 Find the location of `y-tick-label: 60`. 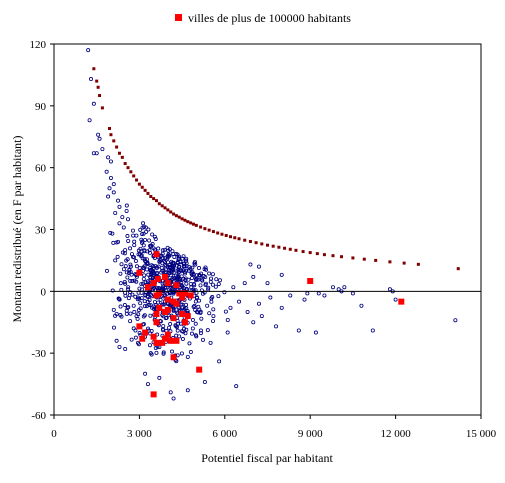

y-tick-label: 60 is located at coordinates (41, 169).